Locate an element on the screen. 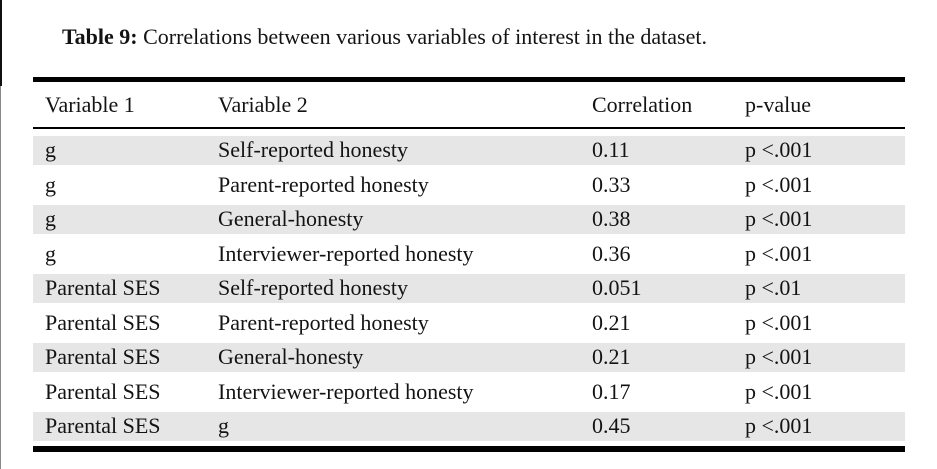 The image size is (937, 469). table-row: g General-honesty 0.38 p <.001 is located at coordinates (469, 219).